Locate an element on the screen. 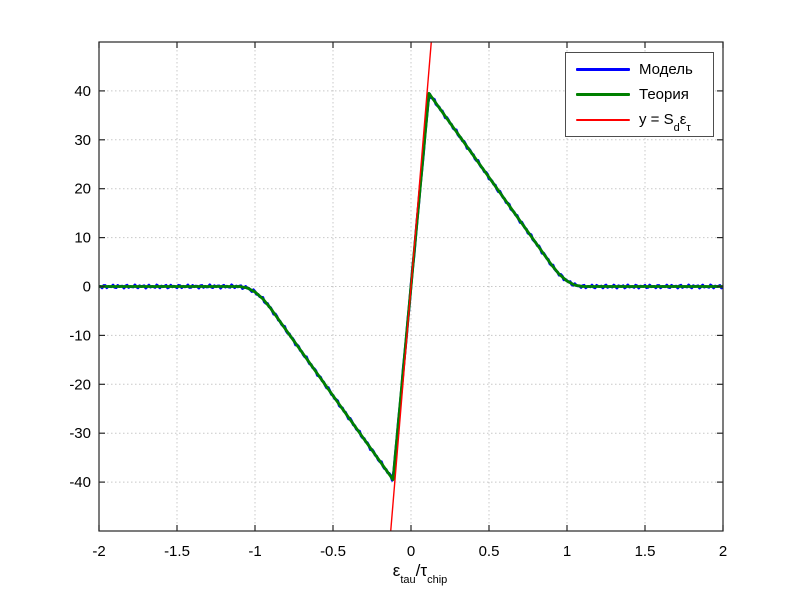  fit-line is located at coordinates (411, 286).